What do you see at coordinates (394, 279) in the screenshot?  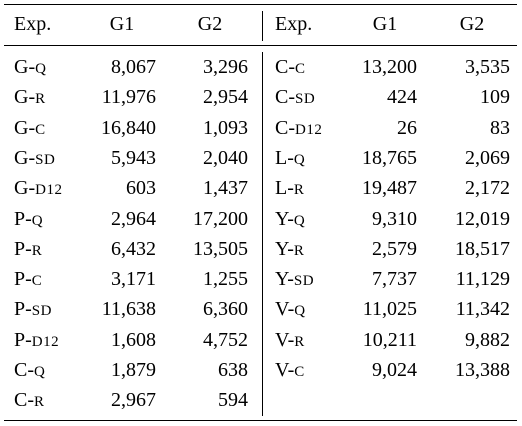 I see `g1-cell: 7,737` at bounding box center [394, 279].